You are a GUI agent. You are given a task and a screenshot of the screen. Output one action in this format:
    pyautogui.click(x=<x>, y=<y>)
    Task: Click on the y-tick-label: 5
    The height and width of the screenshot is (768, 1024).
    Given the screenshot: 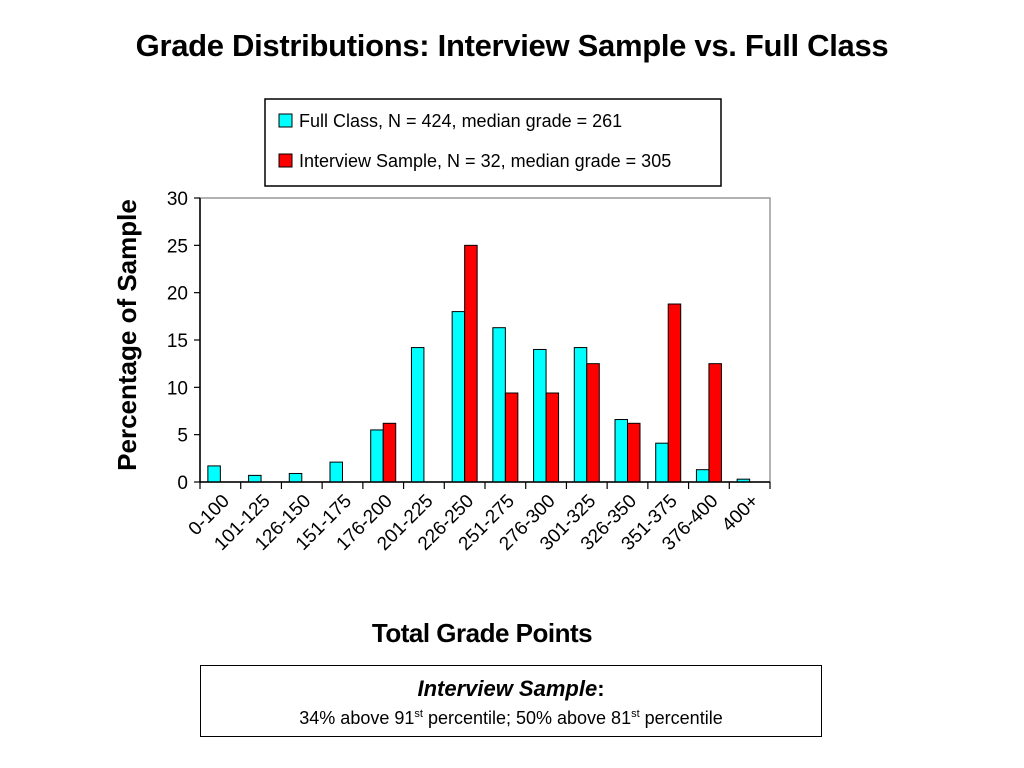 What is the action you would take?
    pyautogui.click(x=182, y=436)
    